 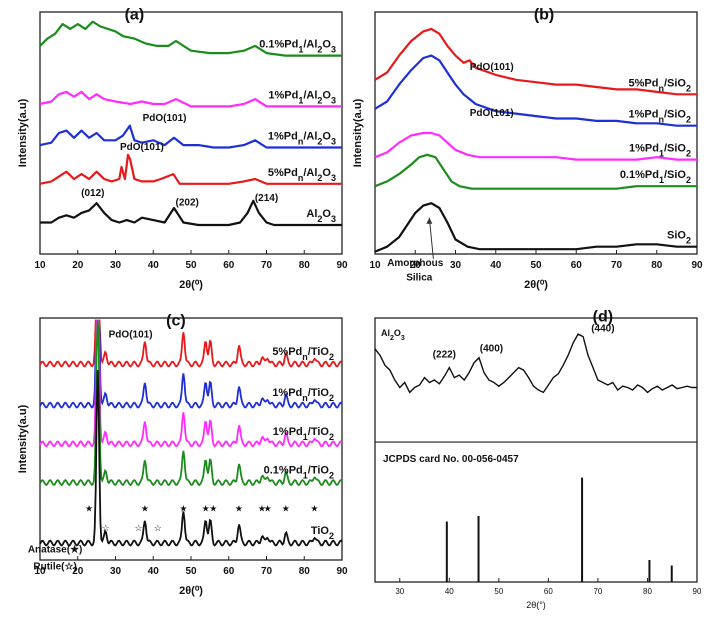 I want to click on annotation: (214), so click(x=266, y=198).